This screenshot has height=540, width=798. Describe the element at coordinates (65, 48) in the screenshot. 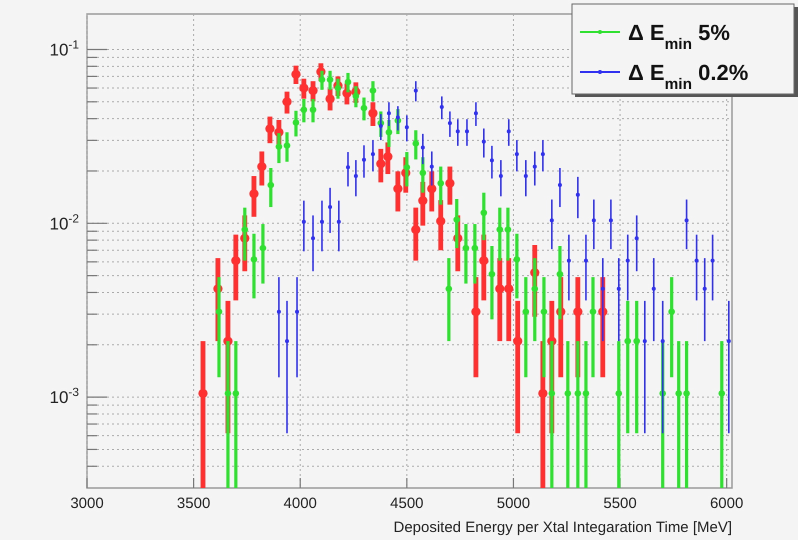

I see `y-tick-label: 10$^{-1}$` at that location.